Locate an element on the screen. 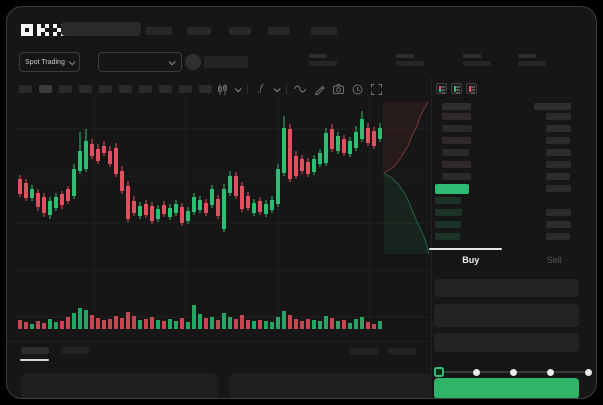  book-bids-icon is located at coordinates (456, 88).